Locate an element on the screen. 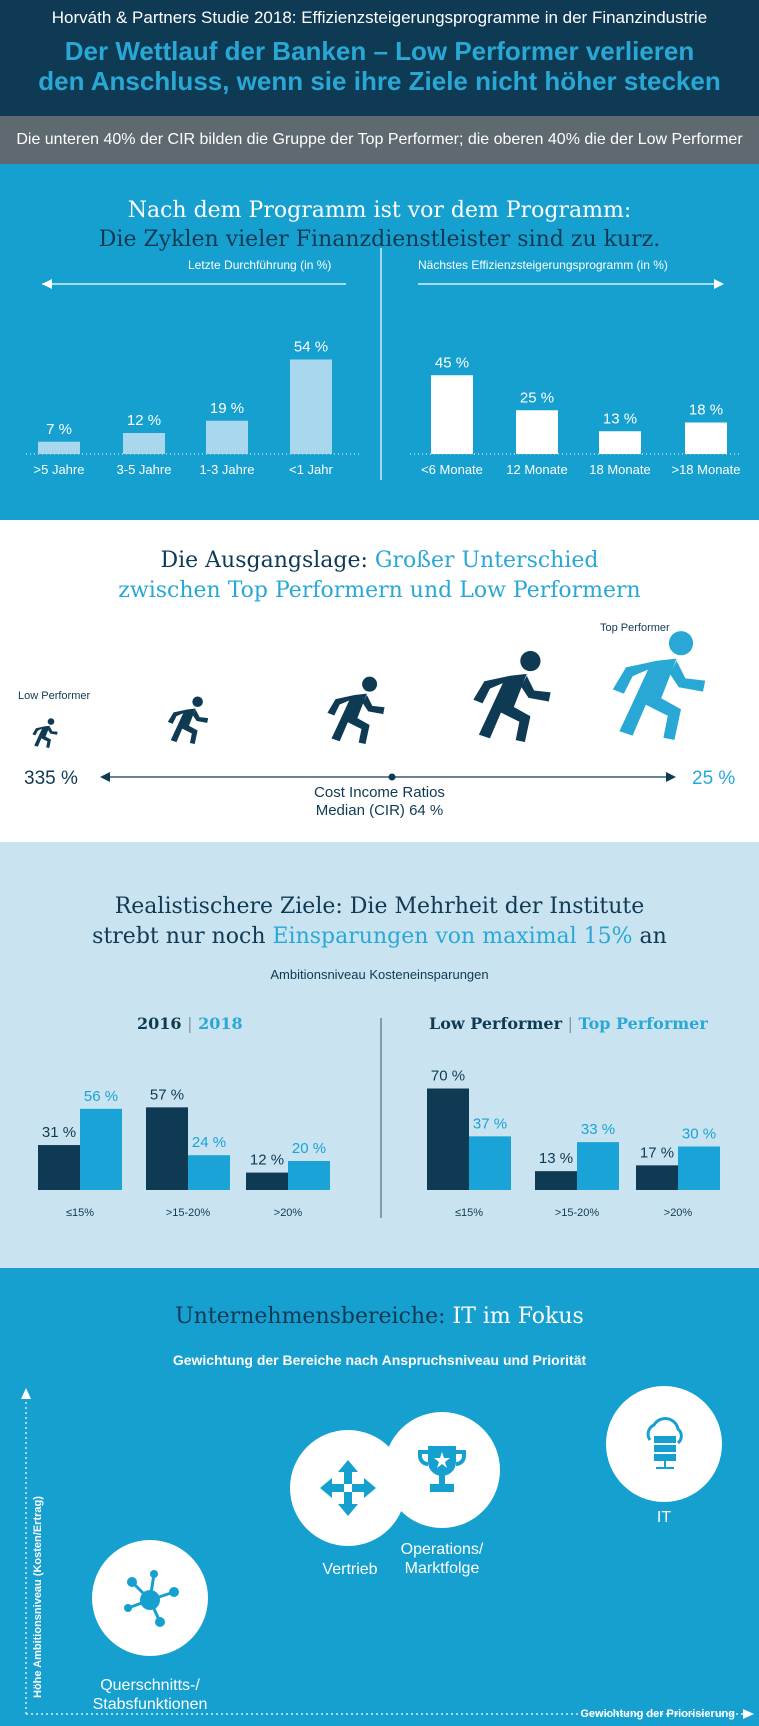  circle-it is located at coordinates (664, 1444).